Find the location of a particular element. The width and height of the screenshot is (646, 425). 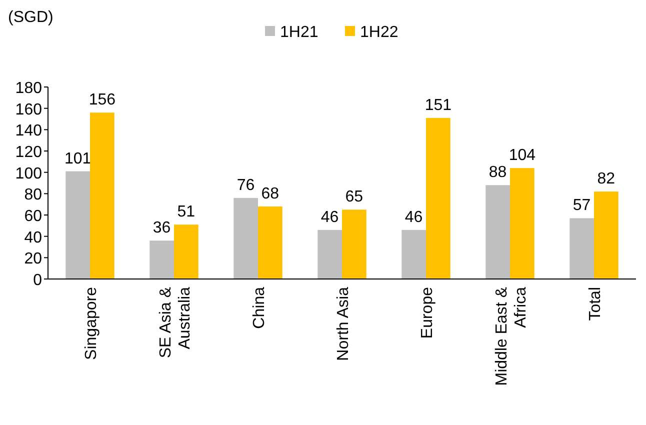

data-label: 57 is located at coordinates (581, 205).